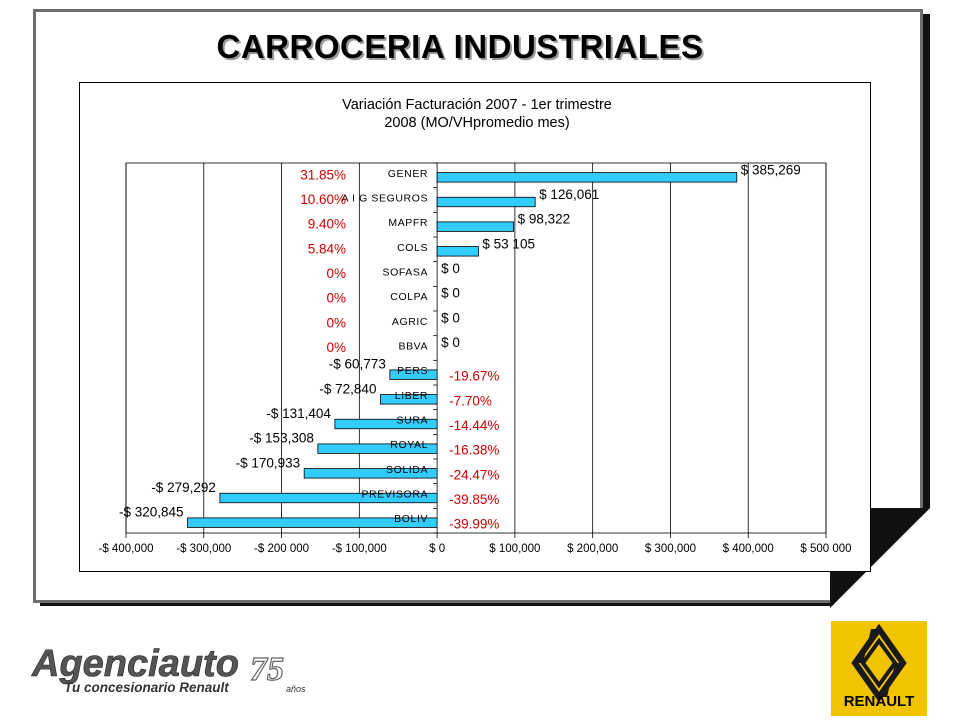 The image size is (960, 720). Describe the element at coordinates (323, 199) in the screenshot. I see `percent-label: 10.60%` at that location.